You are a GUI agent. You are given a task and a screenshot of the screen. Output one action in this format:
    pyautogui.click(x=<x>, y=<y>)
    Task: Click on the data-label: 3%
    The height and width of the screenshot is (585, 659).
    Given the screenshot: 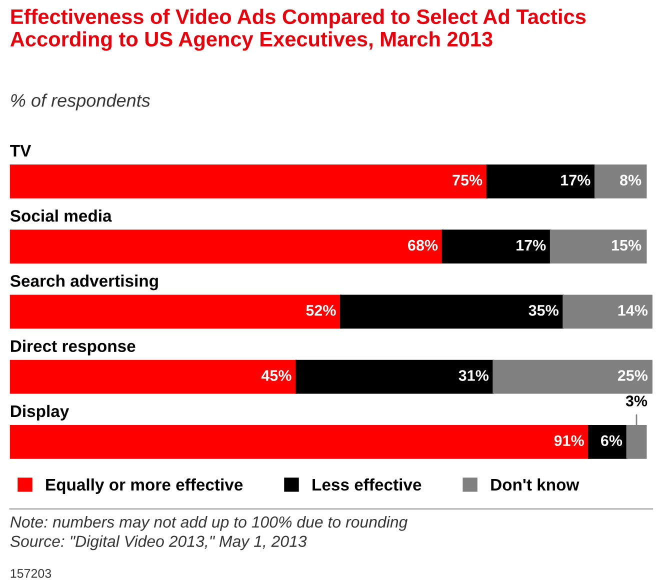 What is the action you would take?
    pyautogui.click(x=637, y=401)
    